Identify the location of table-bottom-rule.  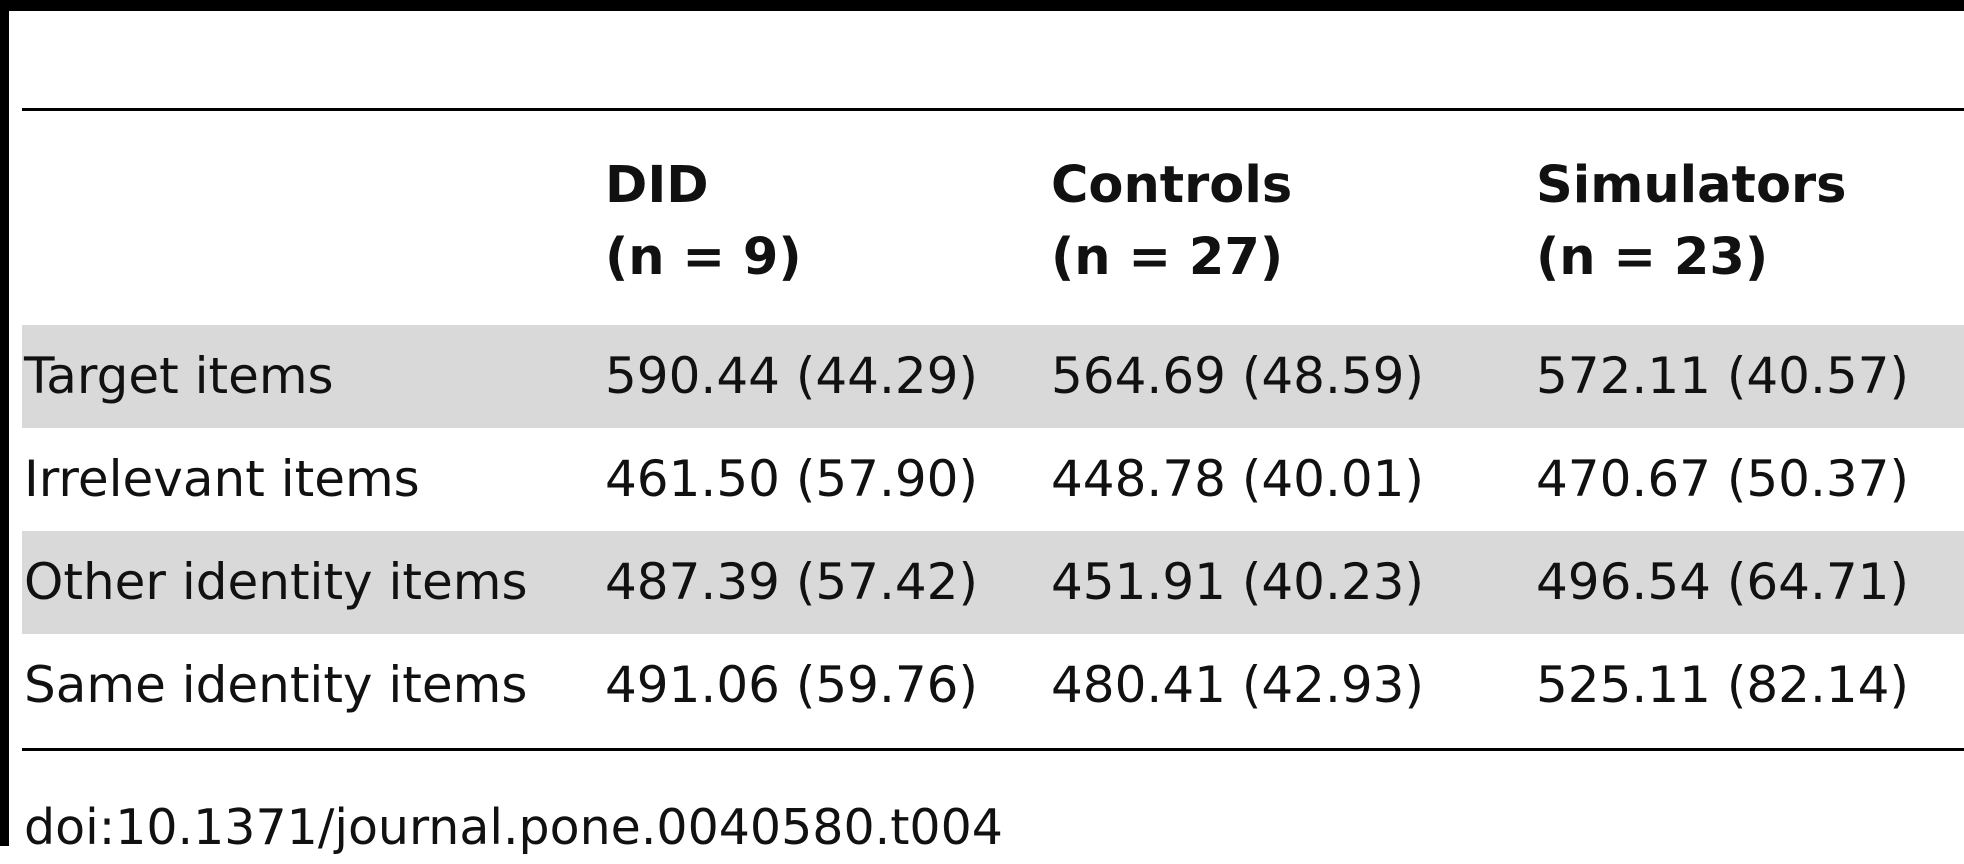
(993, 749).